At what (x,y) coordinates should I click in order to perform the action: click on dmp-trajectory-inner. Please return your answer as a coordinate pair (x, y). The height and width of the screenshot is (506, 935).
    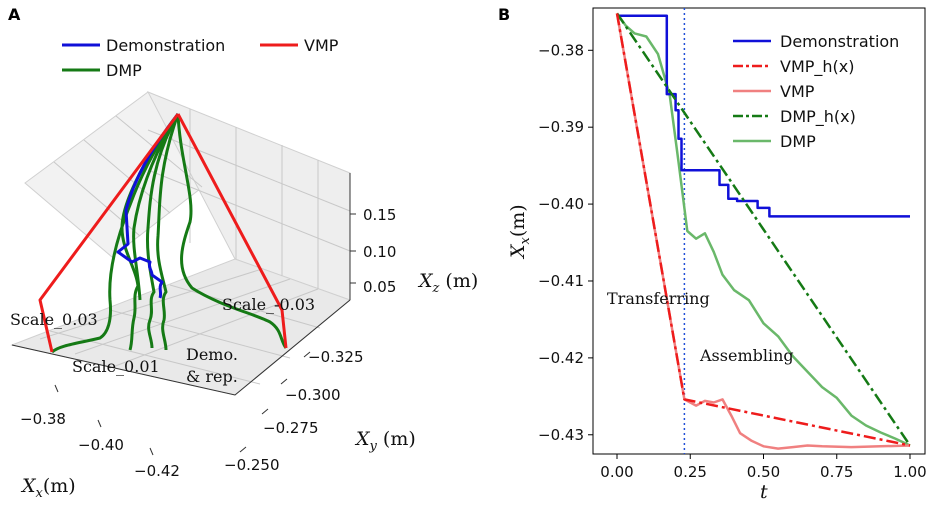
    Looking at the image, I should click on (156, 207).